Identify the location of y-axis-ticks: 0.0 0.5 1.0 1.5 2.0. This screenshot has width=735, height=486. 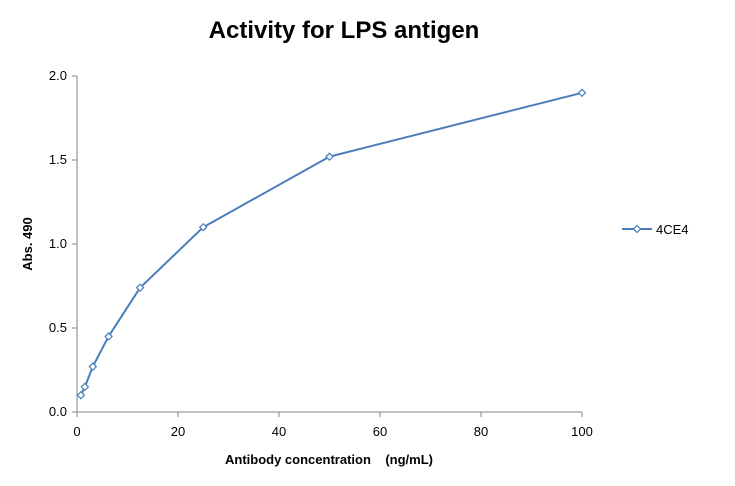
(63, 243).